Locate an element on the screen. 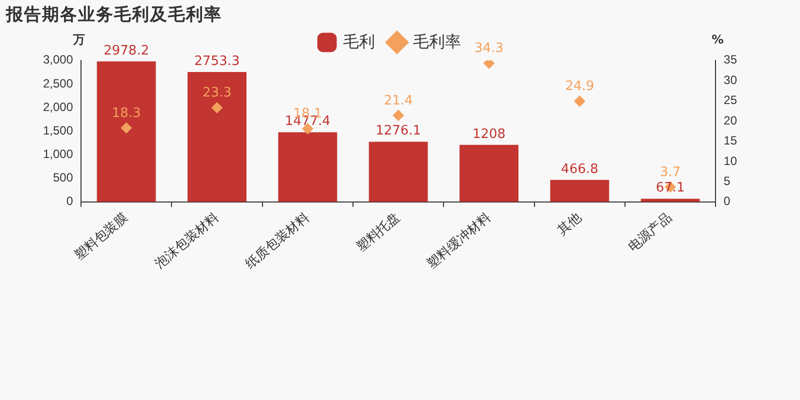  y2-tick-label: 15 is located at coordinates (731, 141).